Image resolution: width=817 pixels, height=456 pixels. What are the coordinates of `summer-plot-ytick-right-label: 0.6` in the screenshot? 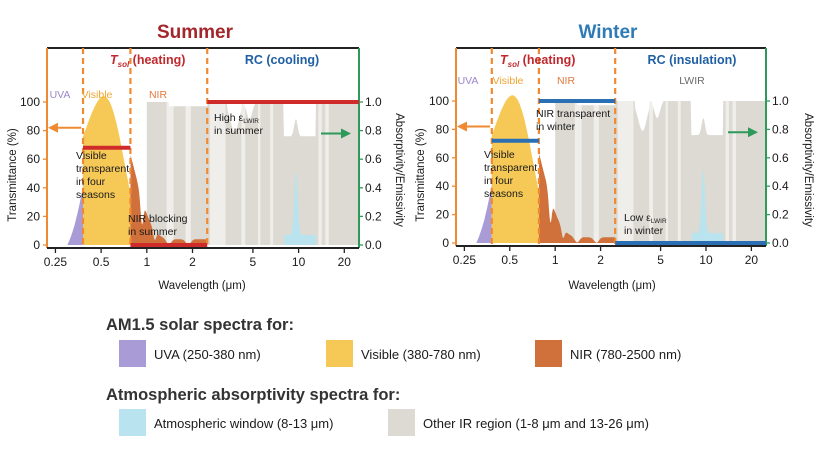 It's located at (373, 159).